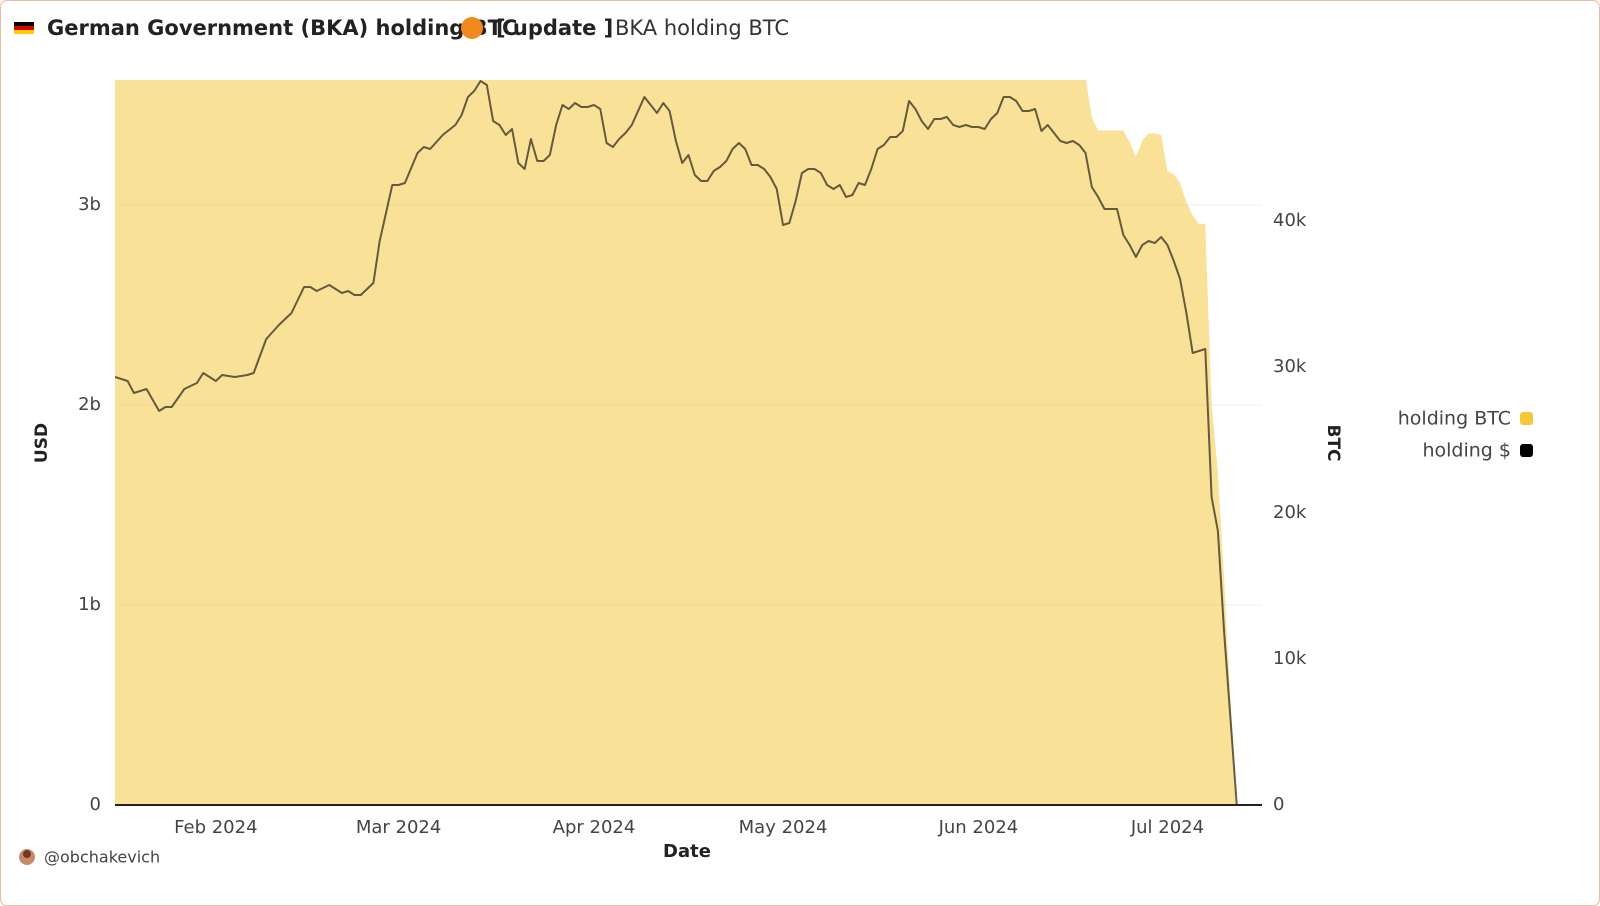 The width and height of the screenshot is (1600, 906). I want to click on chart-subtitle: BKA holding BTC, so click(702, 28).